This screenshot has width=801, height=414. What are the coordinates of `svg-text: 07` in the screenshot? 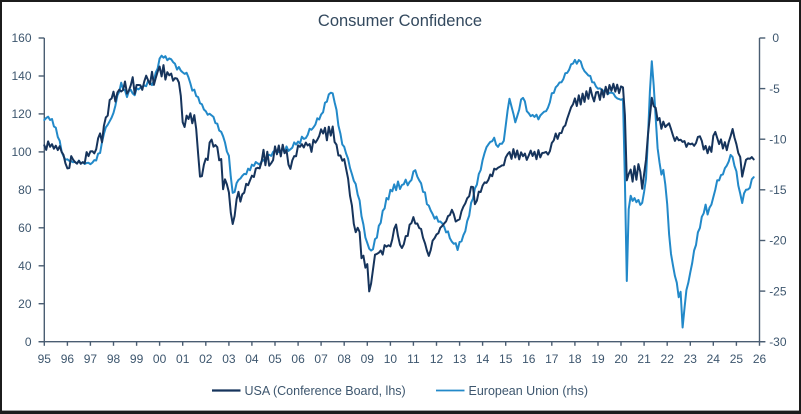 It's located at (321, 359).